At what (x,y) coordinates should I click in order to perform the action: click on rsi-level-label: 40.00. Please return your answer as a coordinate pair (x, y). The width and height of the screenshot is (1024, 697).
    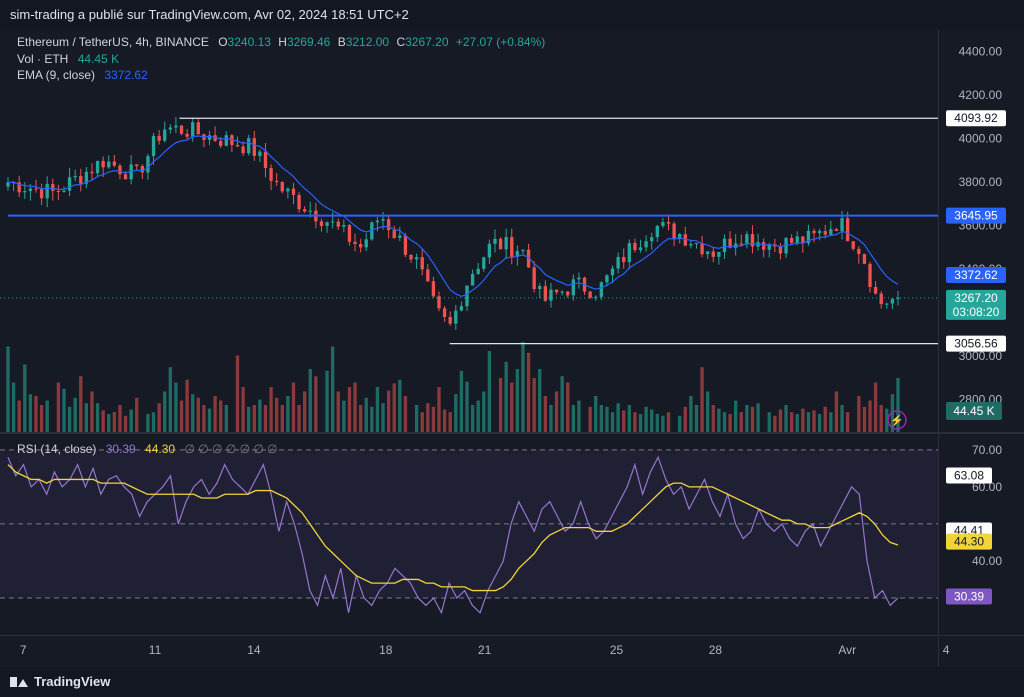
    Looking at the image, I should click on (987, 561).